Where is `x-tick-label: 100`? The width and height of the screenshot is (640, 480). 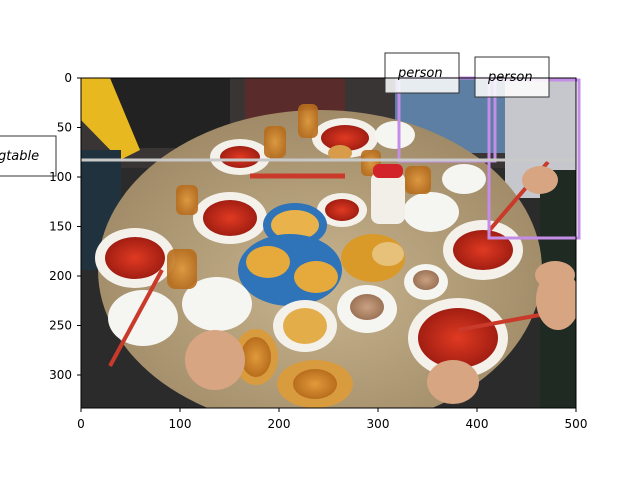 x-tick-label: 100 is located at coordinates (180, 424).